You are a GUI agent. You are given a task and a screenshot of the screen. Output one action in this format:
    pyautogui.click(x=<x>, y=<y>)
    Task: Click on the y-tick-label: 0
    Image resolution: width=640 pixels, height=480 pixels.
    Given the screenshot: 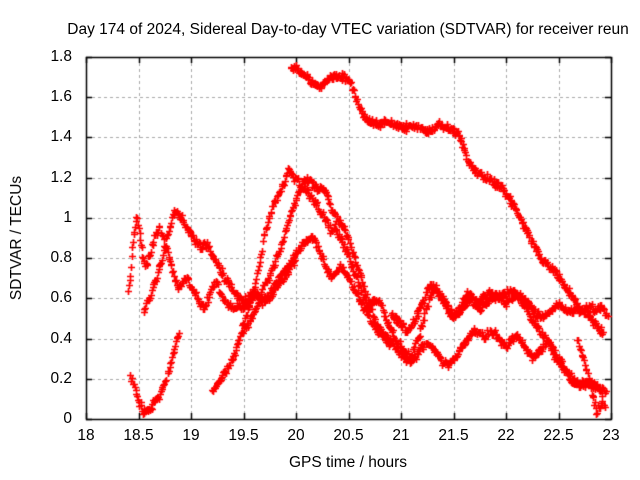 What is the action you would take?
    pyautogui.click(x=67, y=418)
    